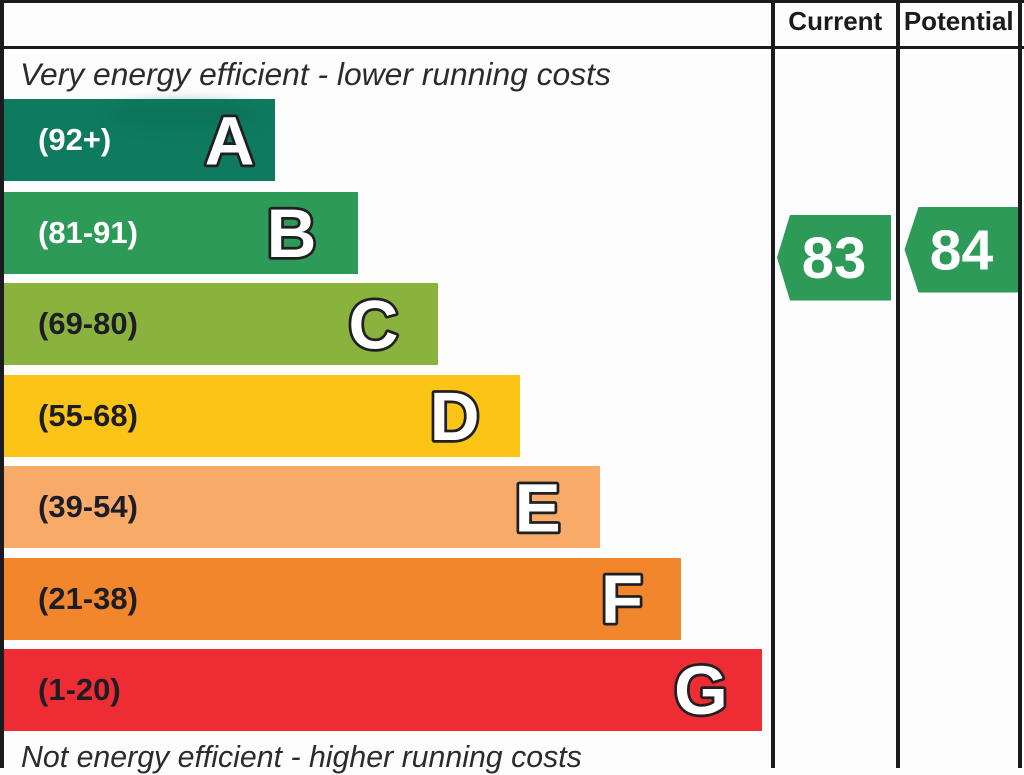 This screenshot has height=775, width=1024. Describe the element at coordinates (292, 233) in the screenshot. I see `svg-text: B` at that location.